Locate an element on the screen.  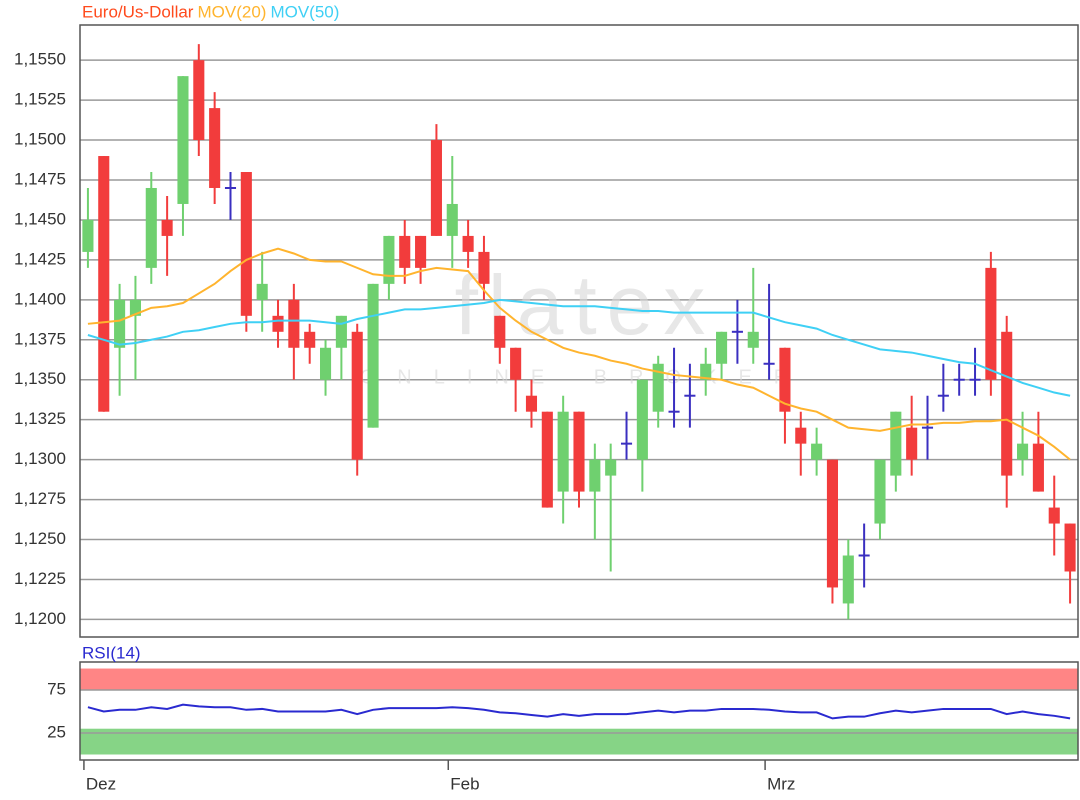
plot-border is located at coordinates (579, 711).